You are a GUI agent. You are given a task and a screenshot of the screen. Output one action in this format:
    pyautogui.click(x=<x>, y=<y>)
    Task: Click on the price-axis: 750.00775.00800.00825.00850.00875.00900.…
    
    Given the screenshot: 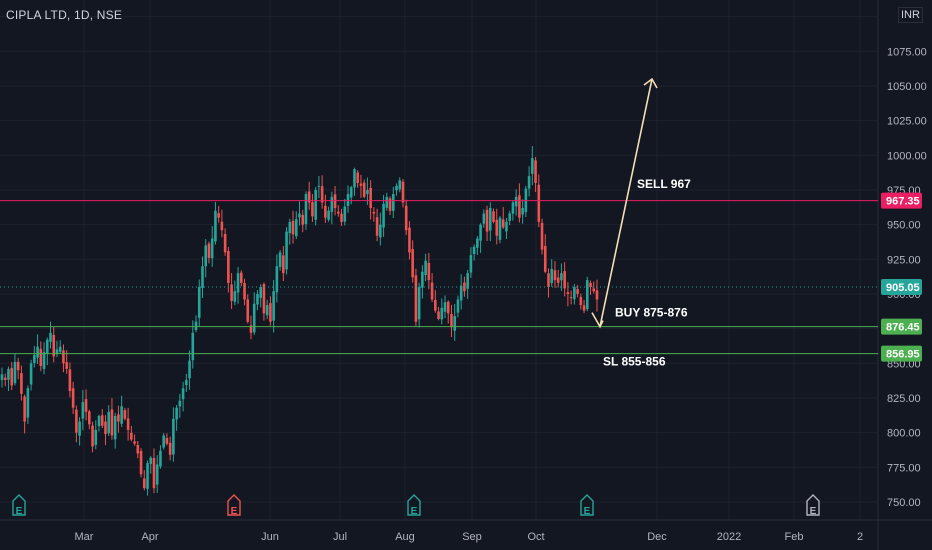 What is the action you would take?
    pyautogui.click(x=904, y=277)
    